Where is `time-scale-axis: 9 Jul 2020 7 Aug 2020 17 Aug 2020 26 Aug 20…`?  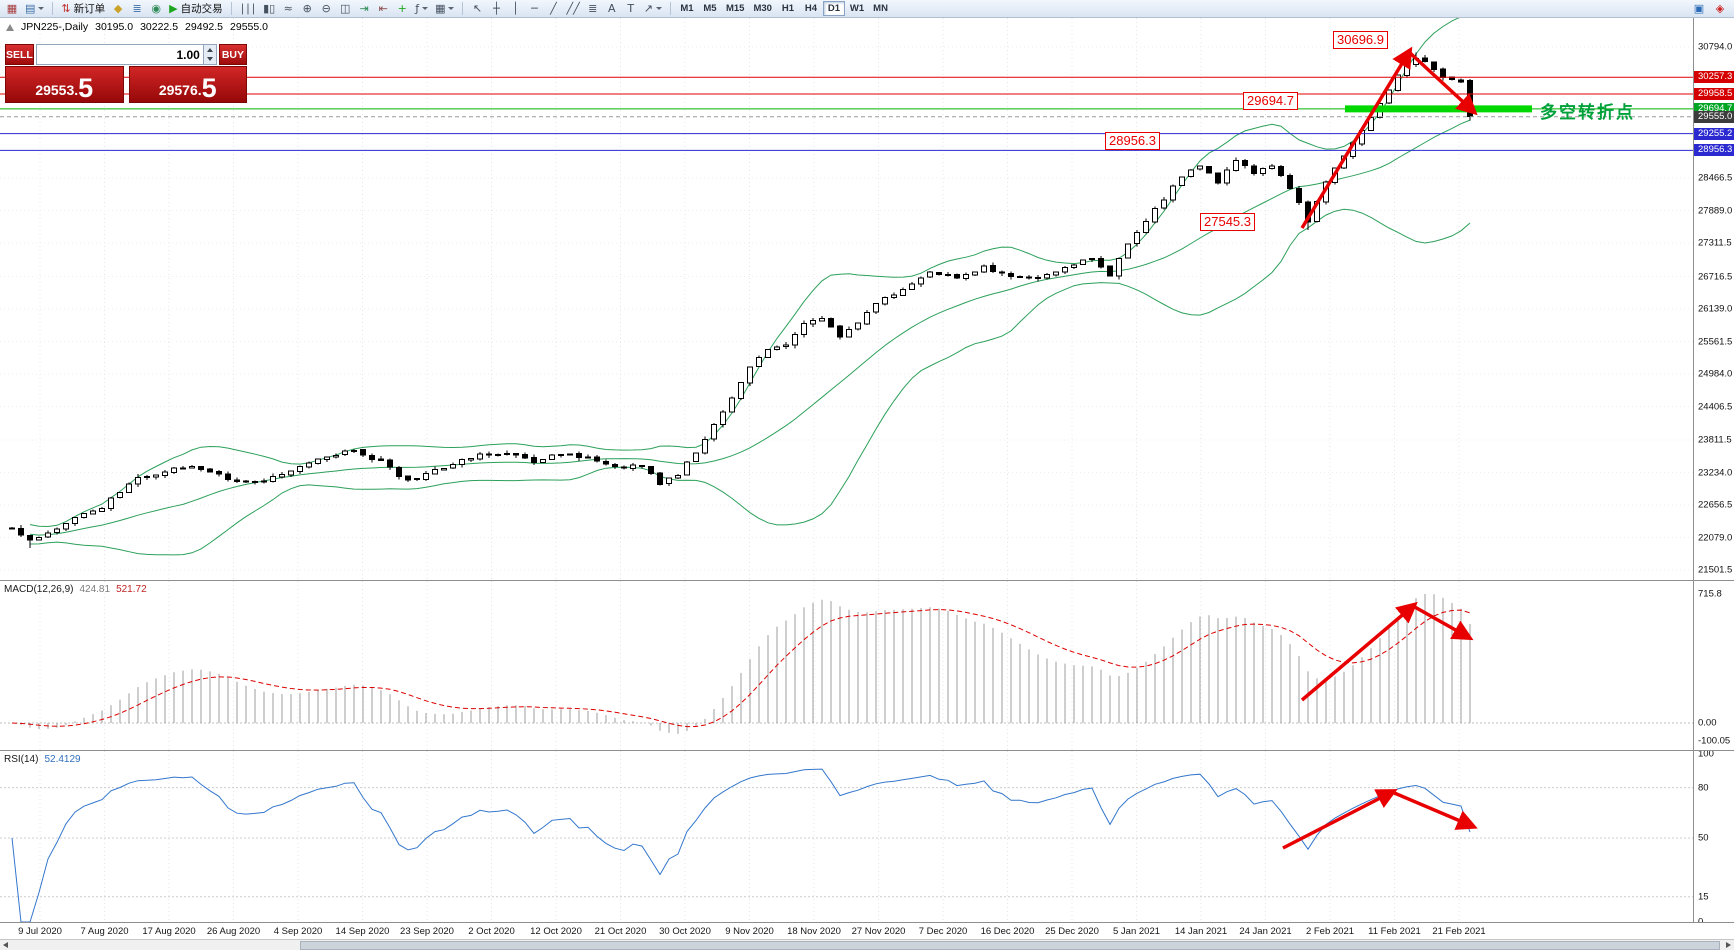
time-scale-axis: 9 Jul 2020 7 Aug 2020 17 Aug 2020 26 Aug 20… is located at coordinates (867, 931).